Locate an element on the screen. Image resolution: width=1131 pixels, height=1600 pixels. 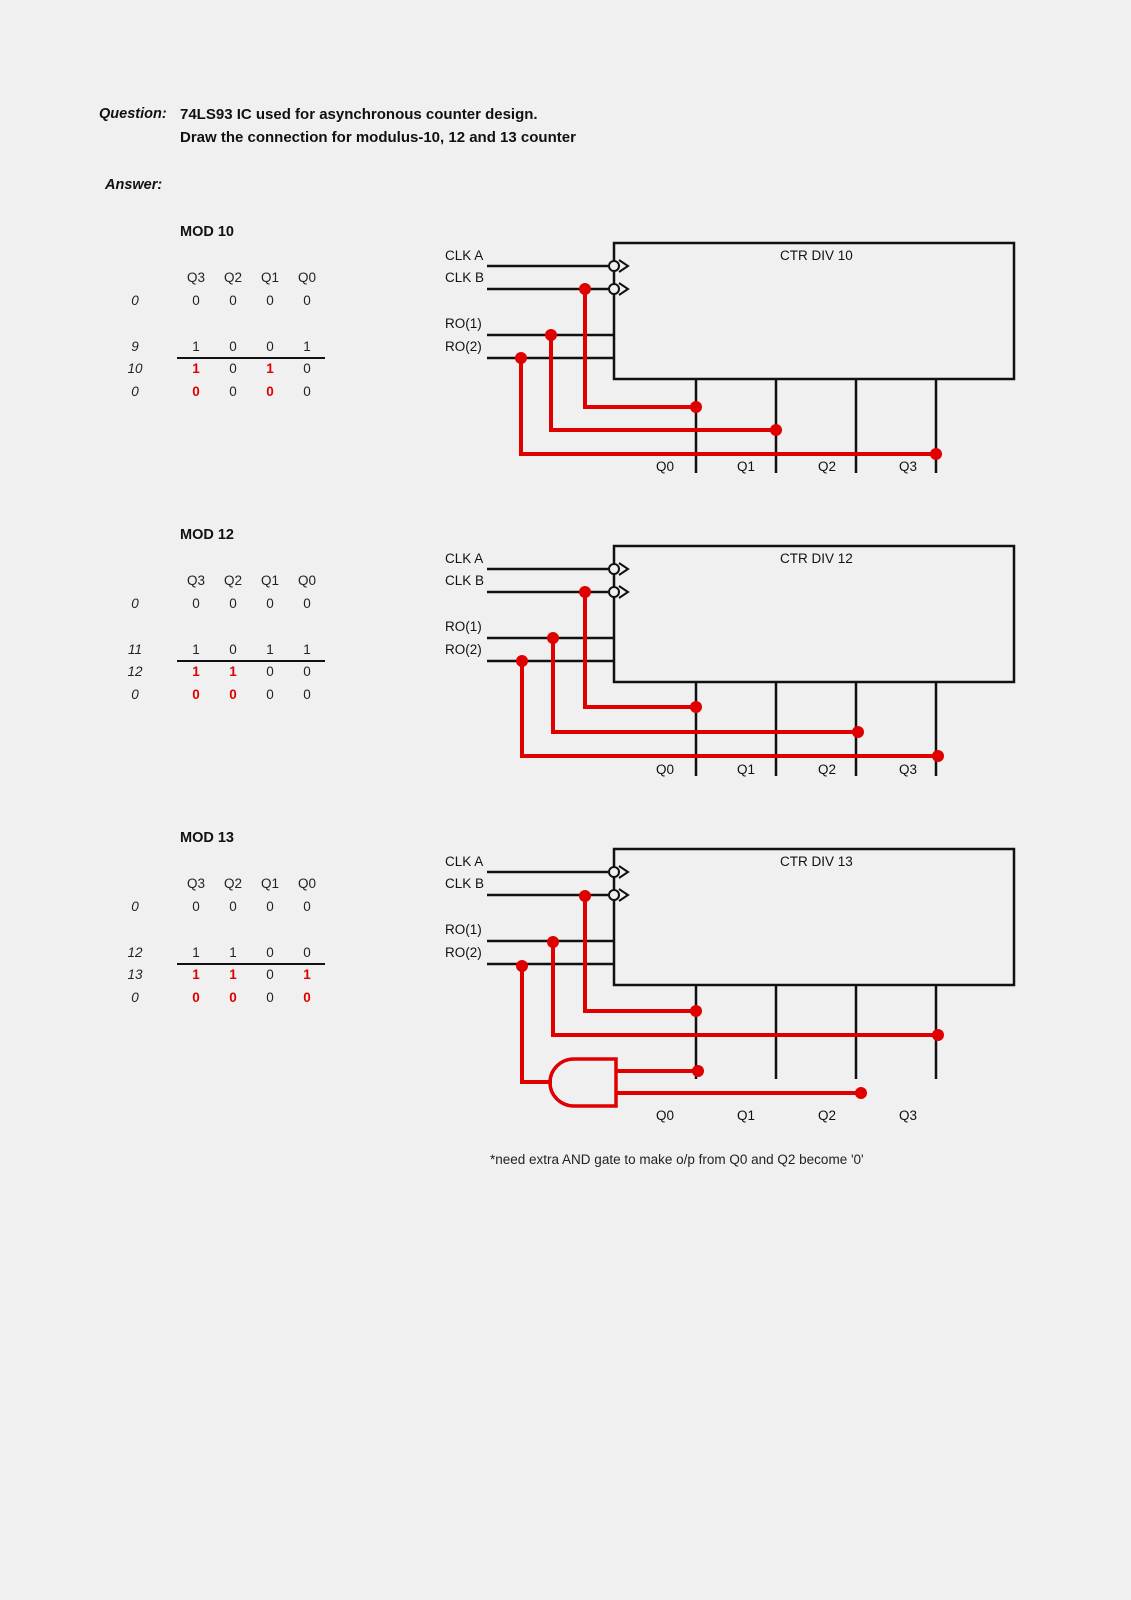
mod10-title: MOD 10 is located at coordinates (207, 232).